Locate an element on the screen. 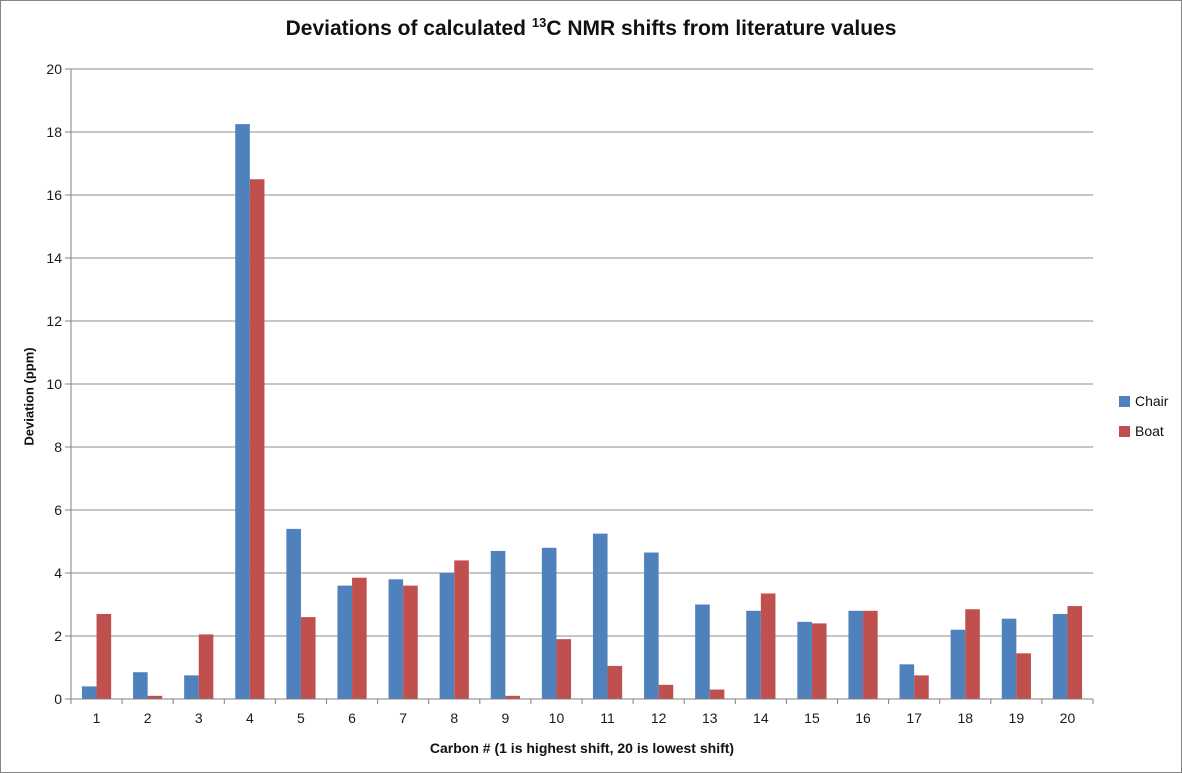  y-tick-label: 6 is located at coordinates (58, 510).